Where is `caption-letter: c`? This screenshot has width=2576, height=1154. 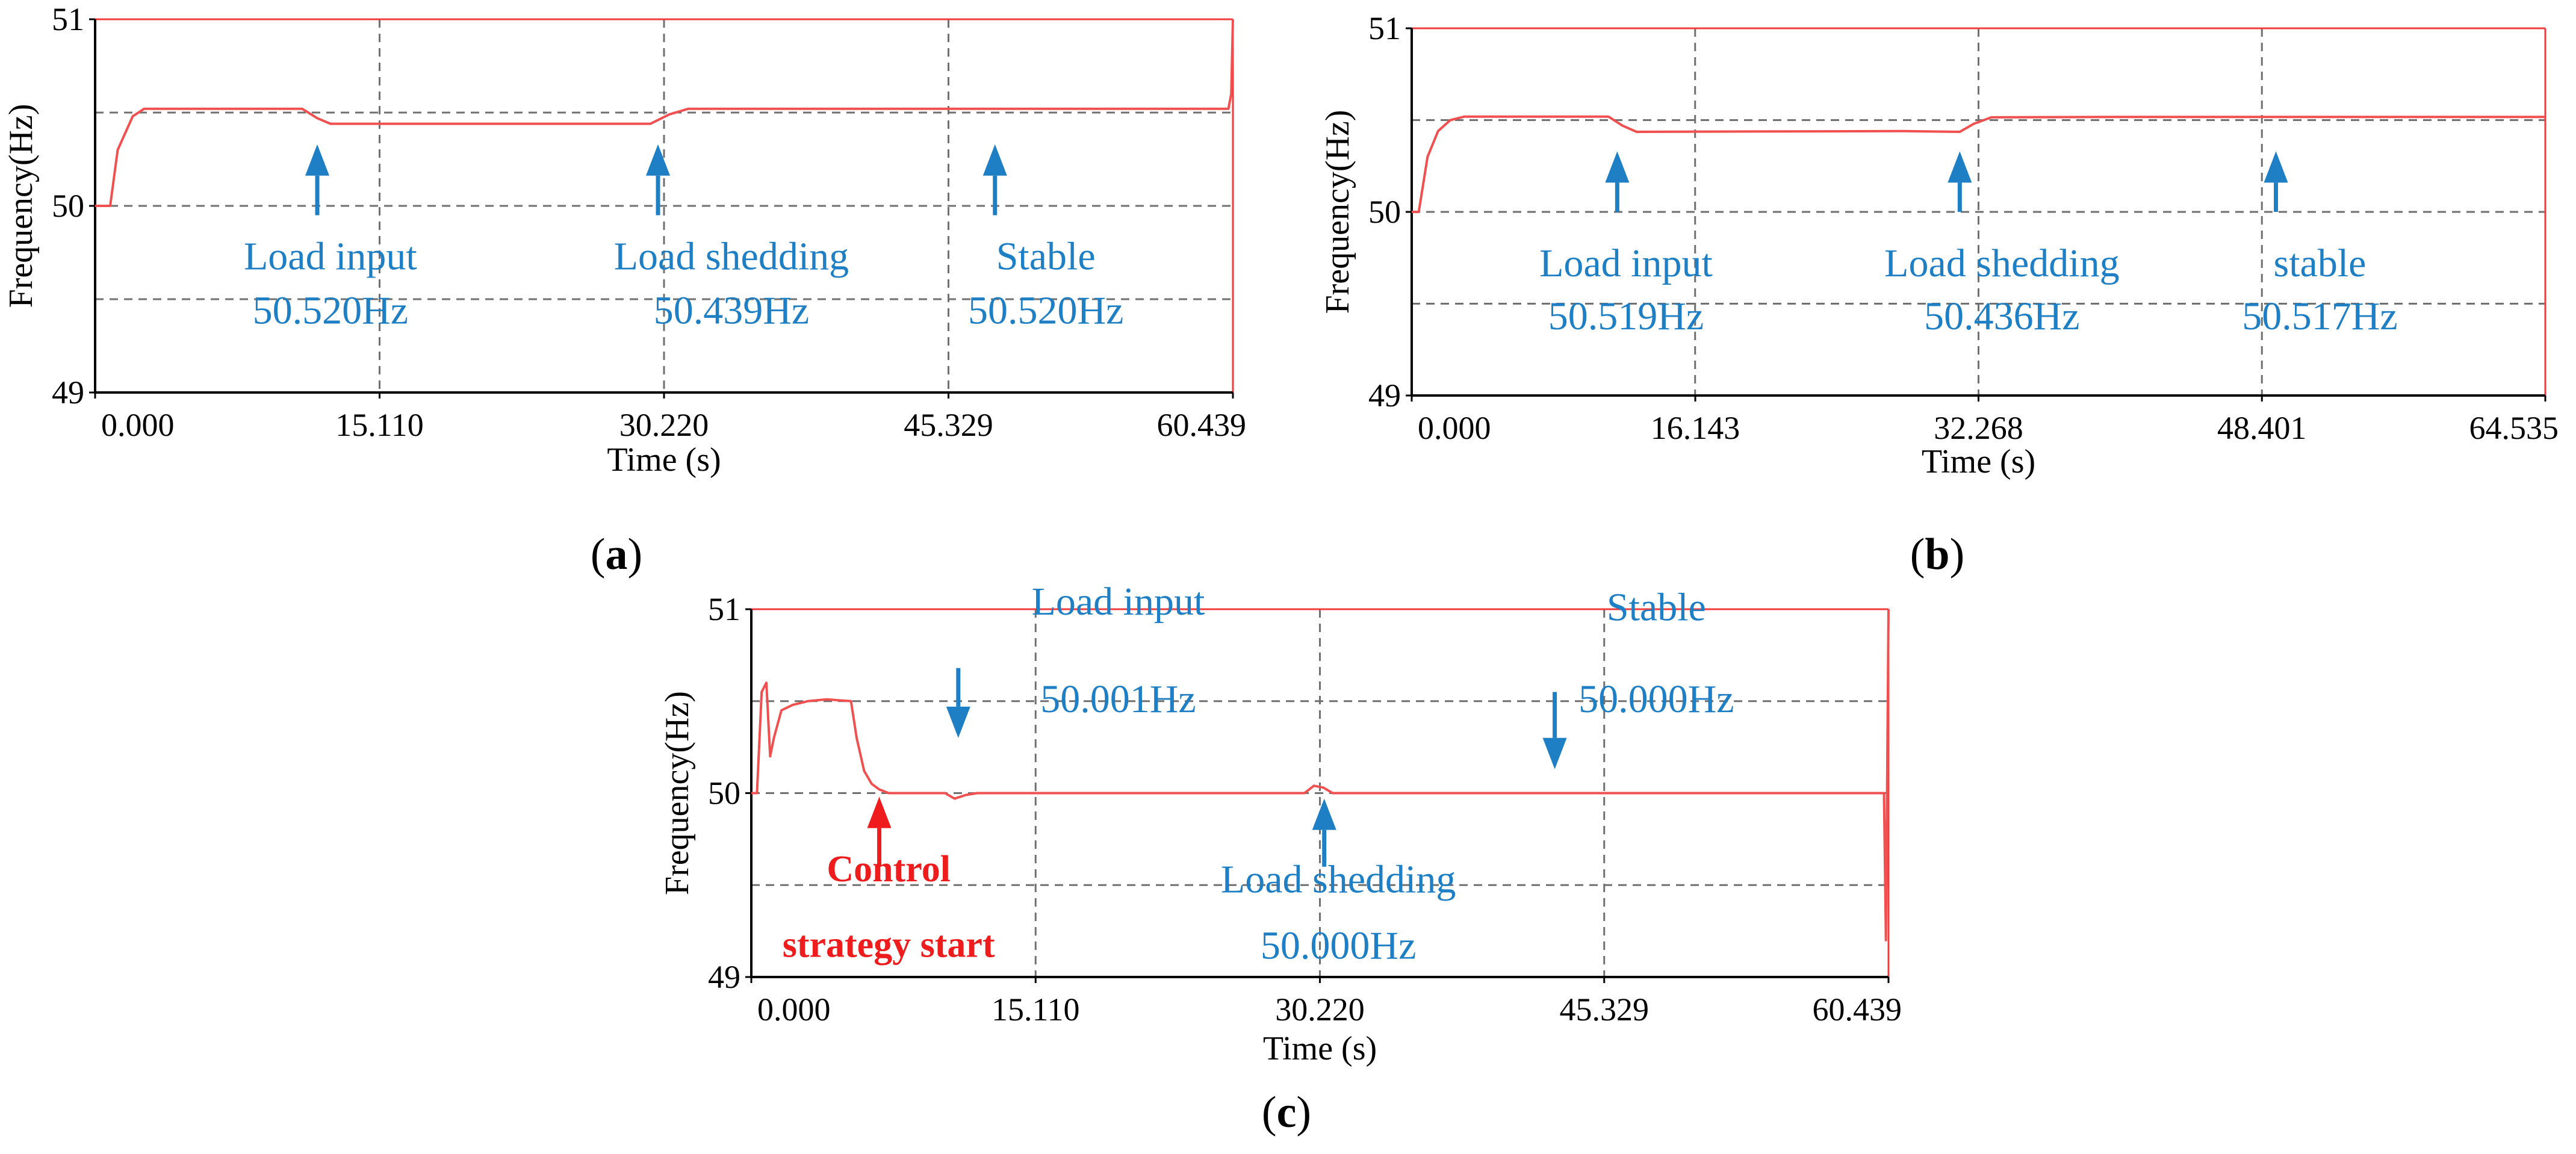 caption-letter: c is located at coordinates (1287, 1112).